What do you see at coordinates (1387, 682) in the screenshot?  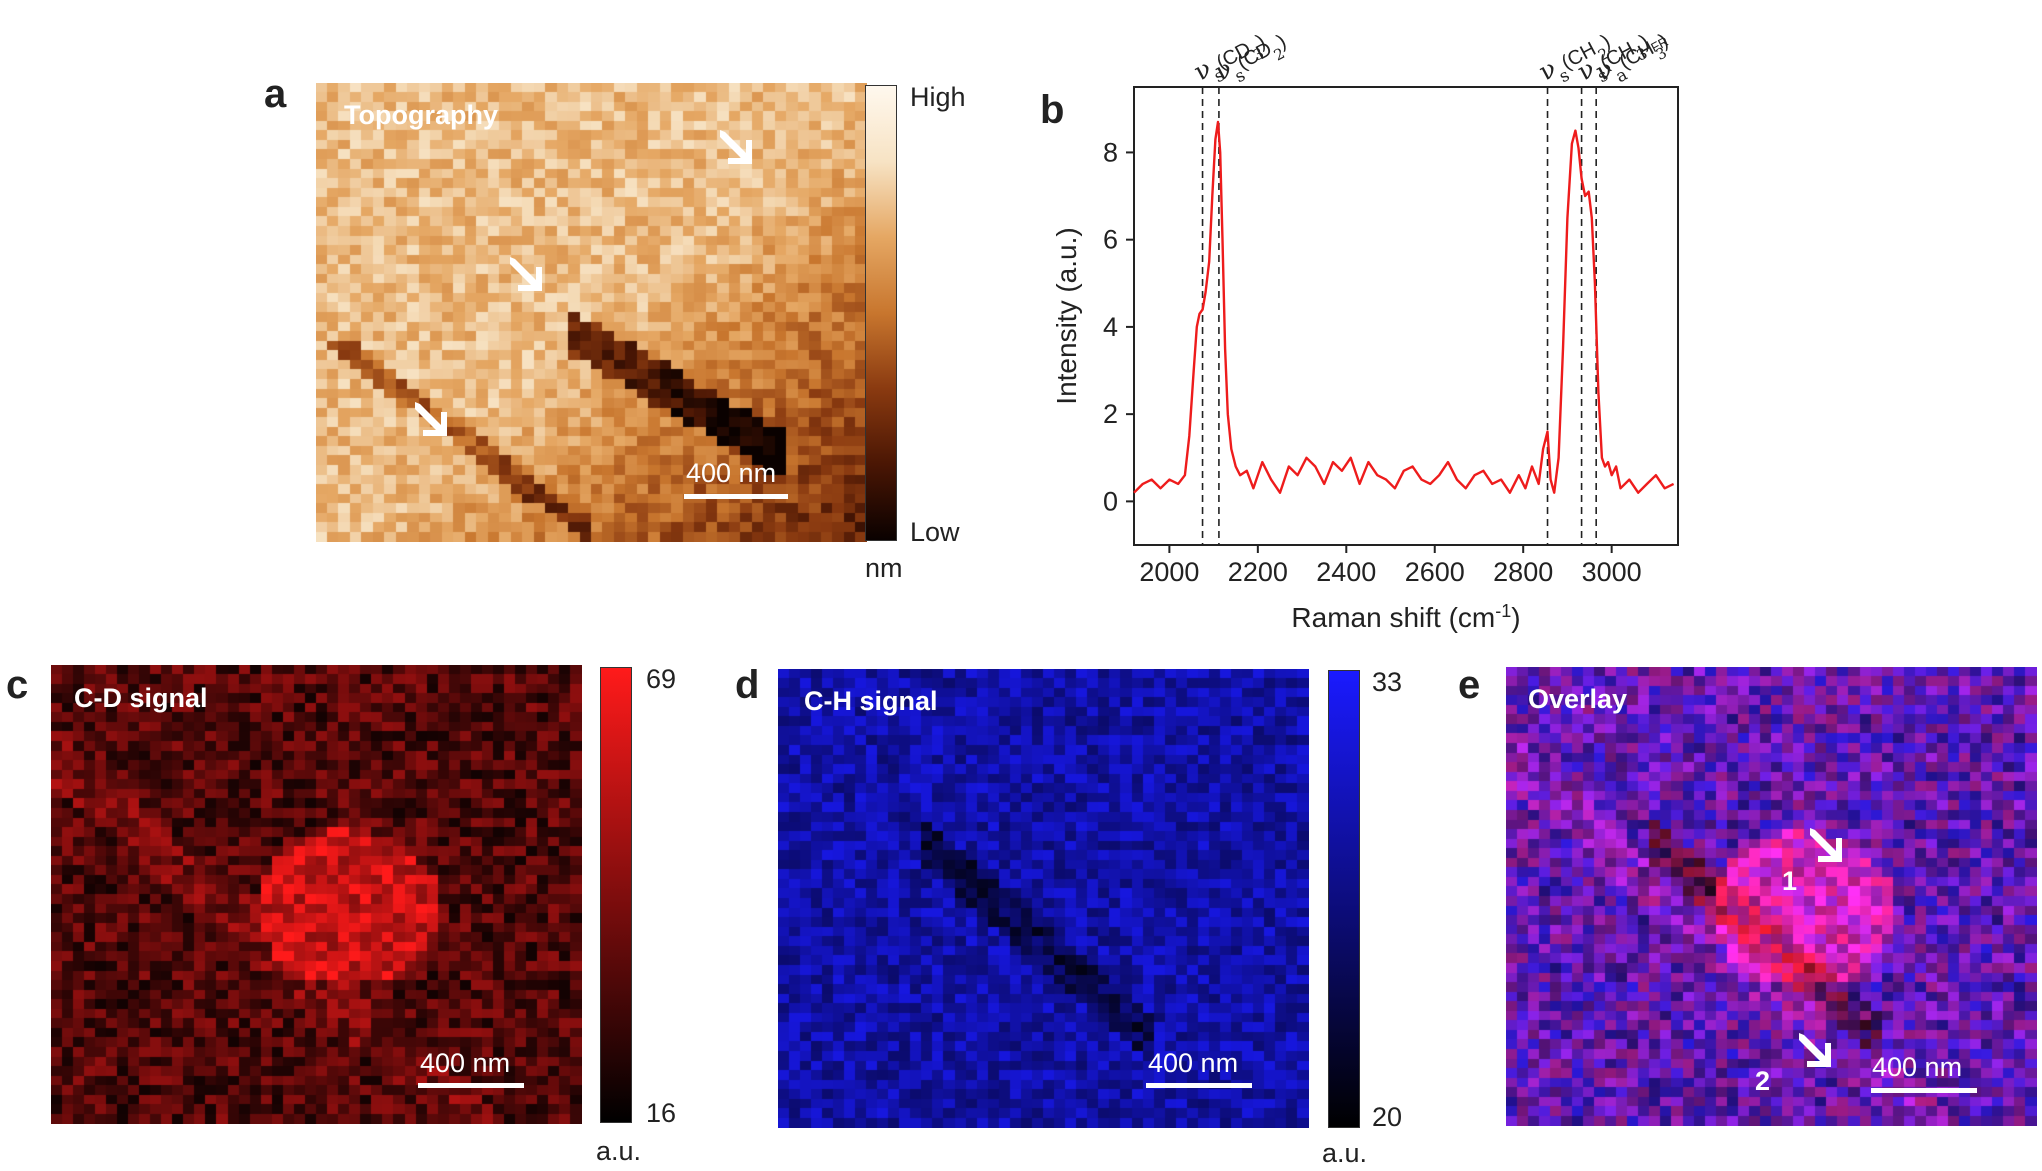 I see `colorbar-max-label: 33` at bounding box center [1387, 682].